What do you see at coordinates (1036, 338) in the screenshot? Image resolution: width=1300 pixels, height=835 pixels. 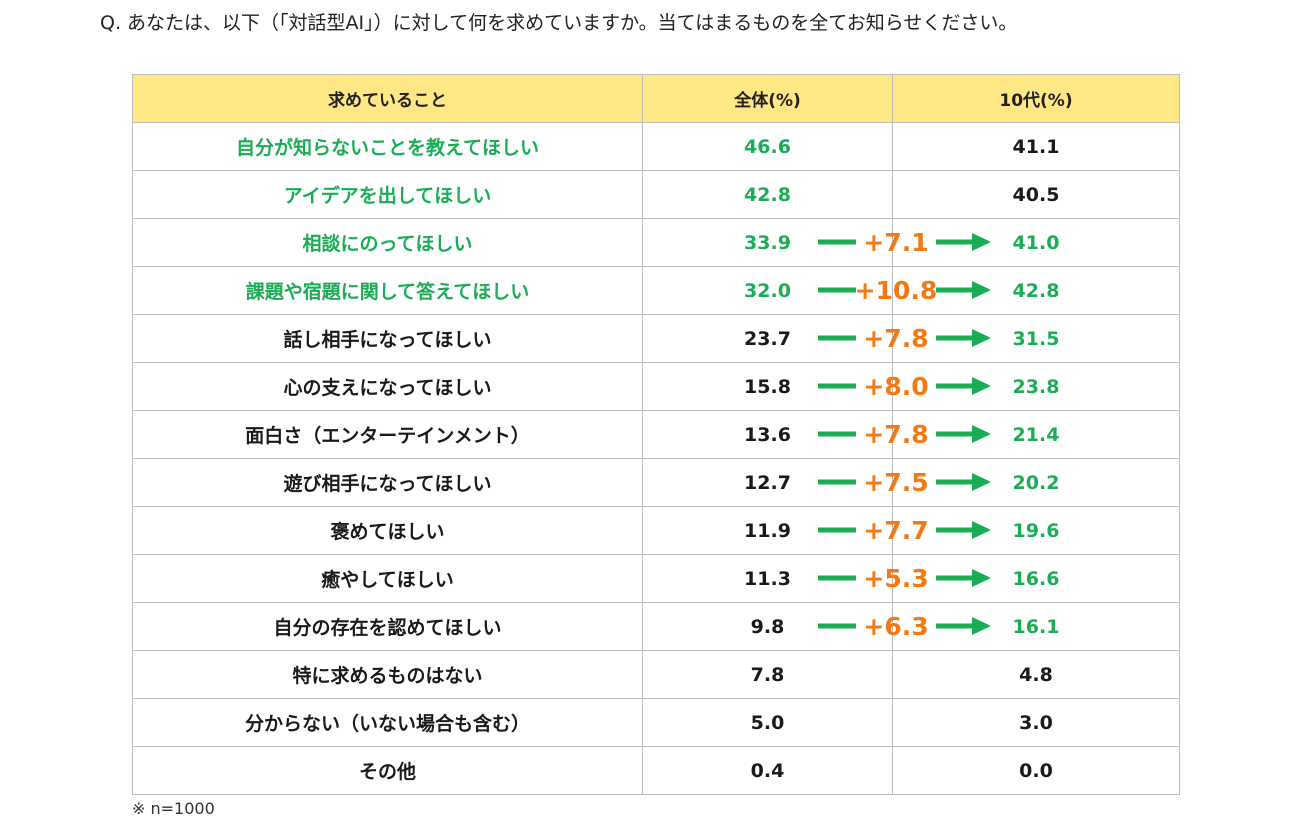 I see `row-teen-value: 31.5` at bounding box center [1036, 338].